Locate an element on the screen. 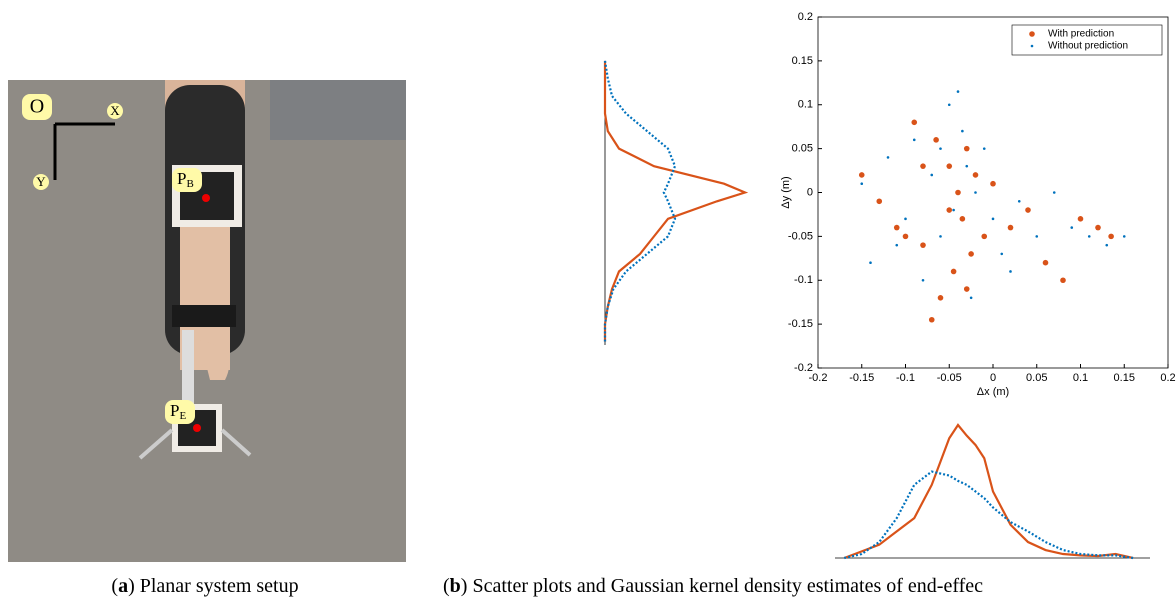 This screenshot has height=611, width=1176. y-axis-label: Δy (m) is located at coordinates (786, 192).